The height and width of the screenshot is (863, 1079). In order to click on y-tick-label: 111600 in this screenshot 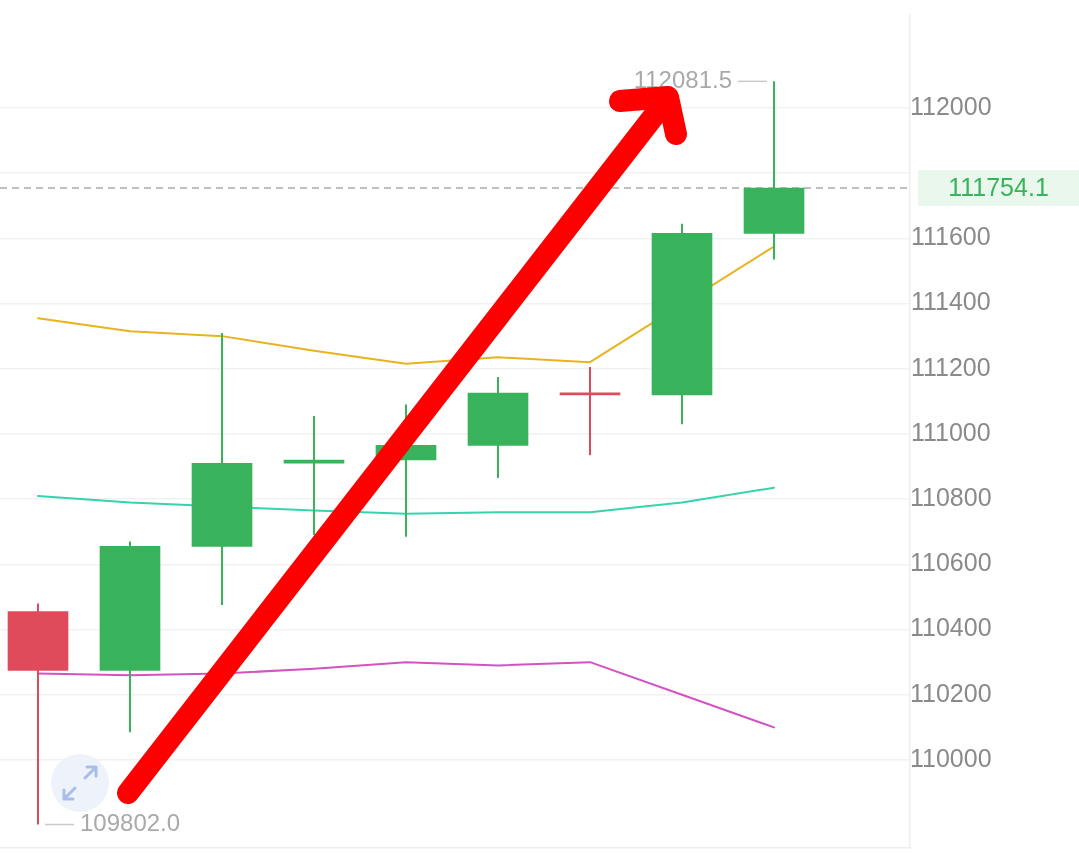, I will do `click(950, 236)`.